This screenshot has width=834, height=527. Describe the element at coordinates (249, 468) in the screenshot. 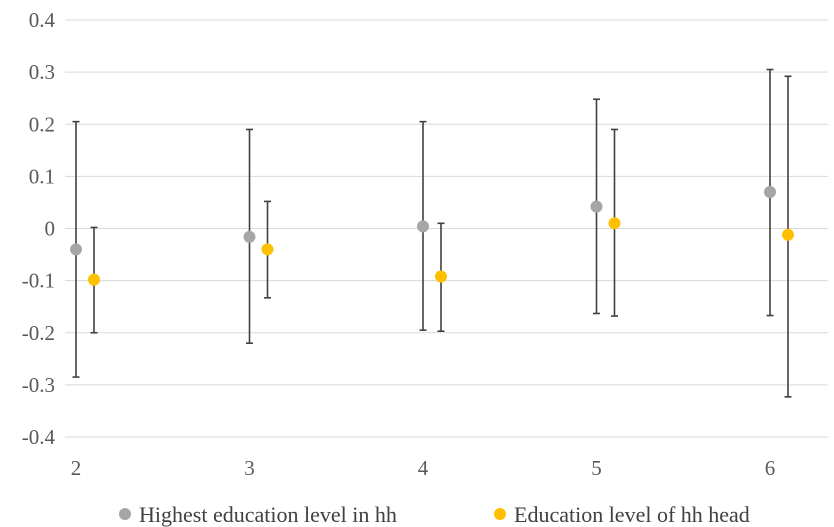

I see `x-tick-label: 3` at that location.